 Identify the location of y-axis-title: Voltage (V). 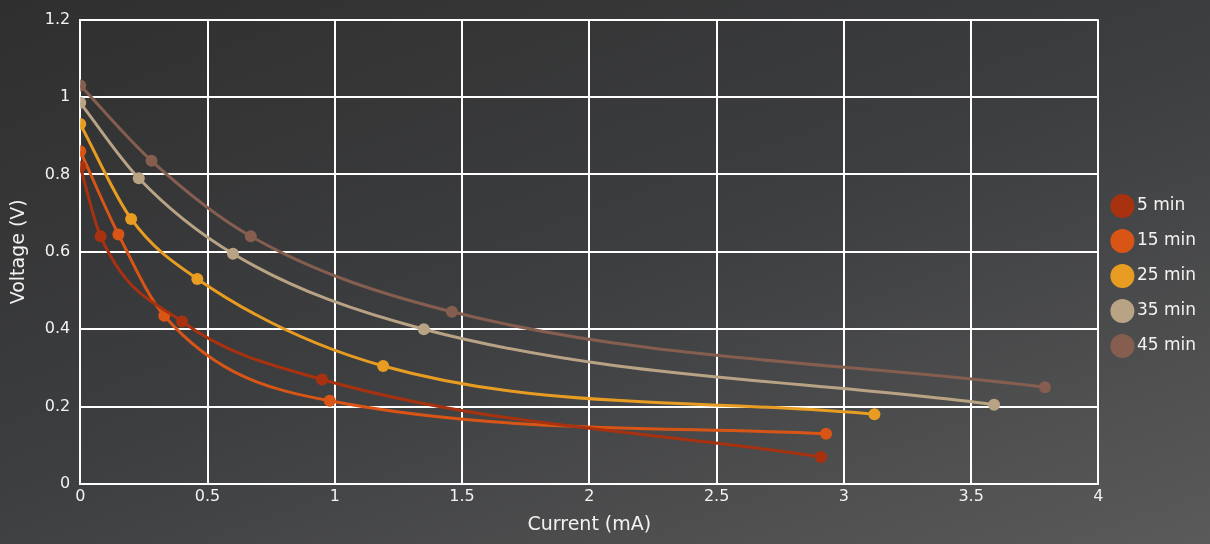
(17, 252).